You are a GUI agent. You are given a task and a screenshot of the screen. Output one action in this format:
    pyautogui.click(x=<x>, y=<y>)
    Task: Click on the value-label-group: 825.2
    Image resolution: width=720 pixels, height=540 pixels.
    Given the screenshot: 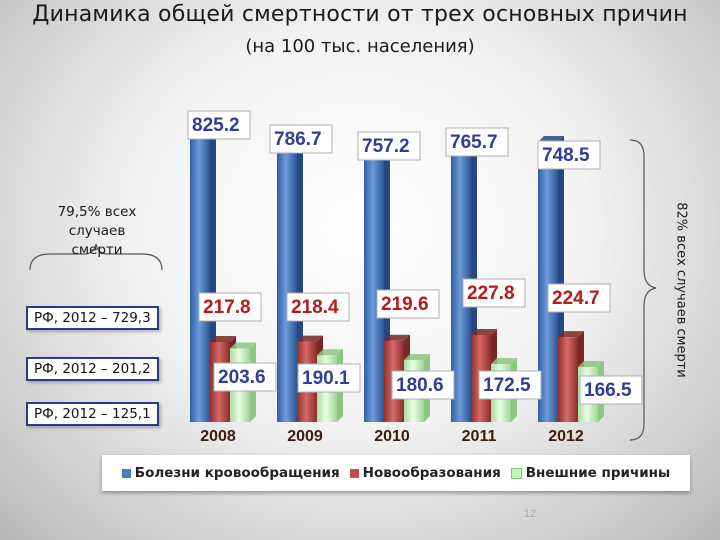 What is the action you would take?
    pyautogui.click(x=219, y=125)
    